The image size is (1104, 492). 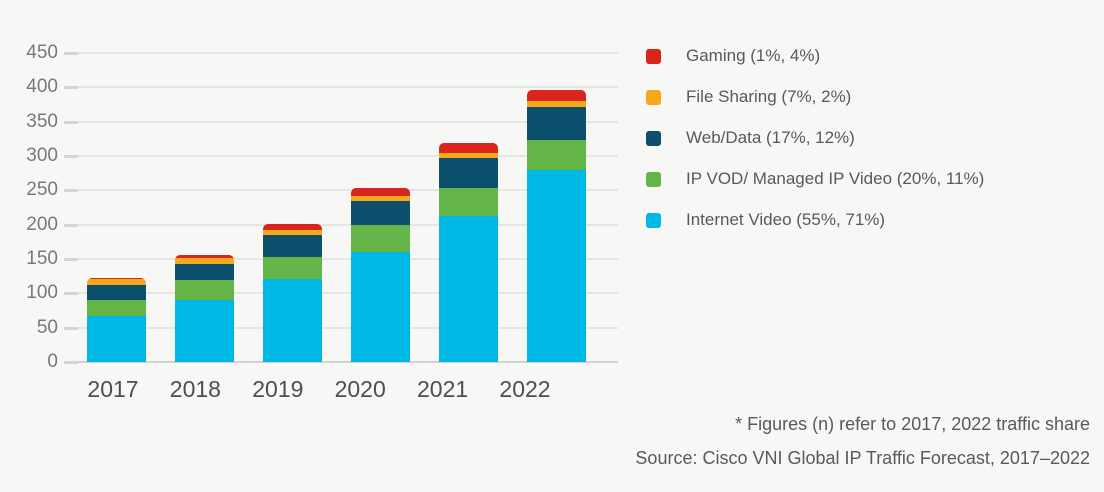 What do you see at coordinates (653, 138) in the screenshot?
I see `legend-swatch-web-data` at bounding box center [653, 138].